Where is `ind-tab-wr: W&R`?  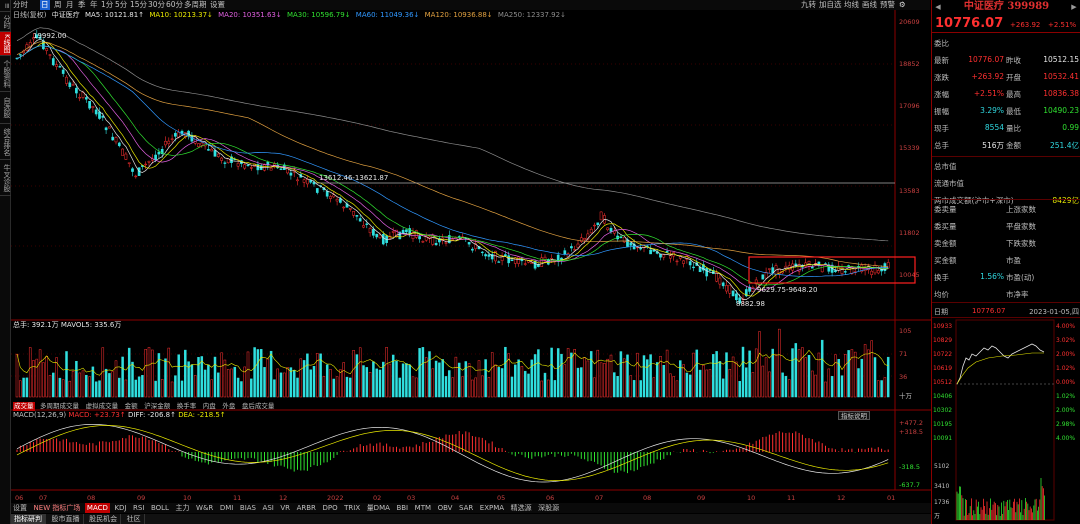 ind-tab-wr: W&R is located at coordinates (205, 508).